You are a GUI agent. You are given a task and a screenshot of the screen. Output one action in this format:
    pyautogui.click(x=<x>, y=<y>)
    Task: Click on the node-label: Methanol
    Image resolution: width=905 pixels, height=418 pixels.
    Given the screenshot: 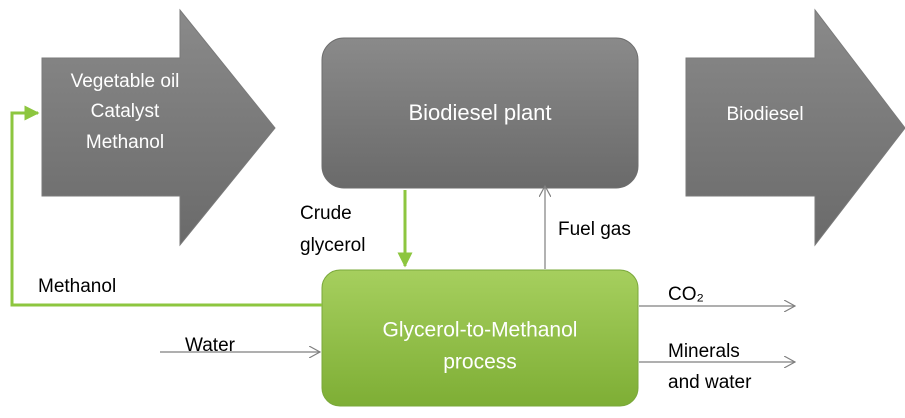 What is the action you would take?
    pyautogui.click(x=125, y=142)
    